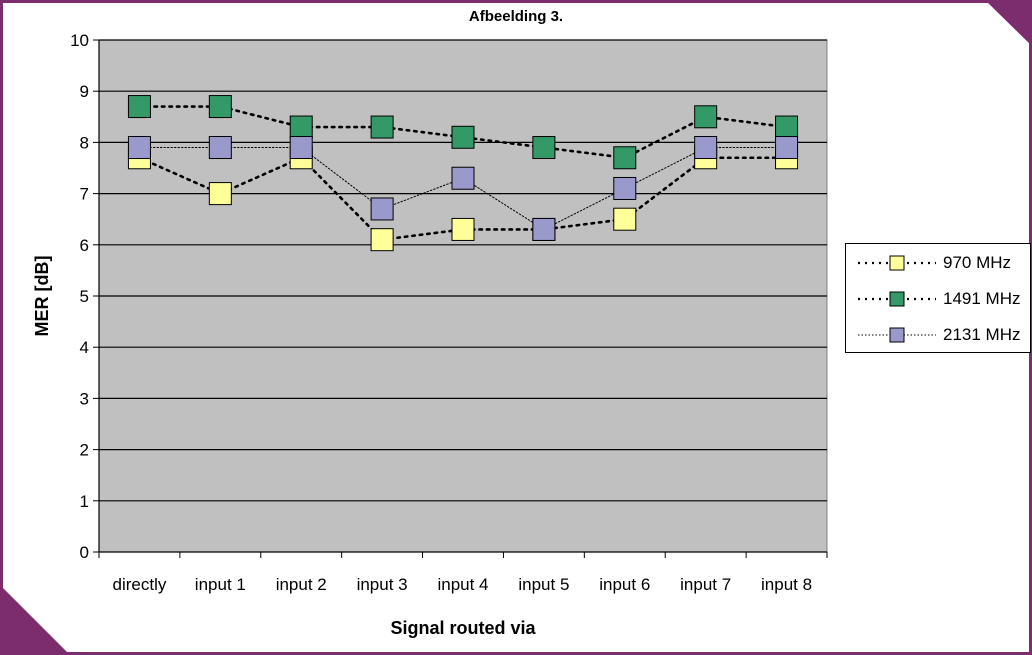  Describe the element at coordinates (939, 335) in the screenshot. I see `legend-item-2131: 2131 MHz` at that location.